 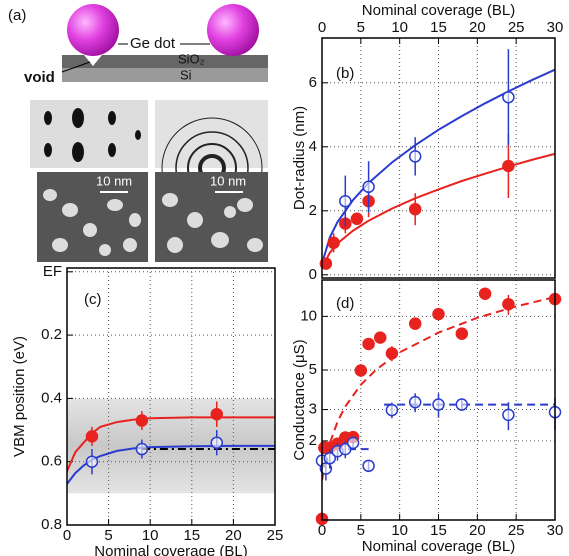 I want to click on y-tick-label: 3, so click(x=313, y=409).